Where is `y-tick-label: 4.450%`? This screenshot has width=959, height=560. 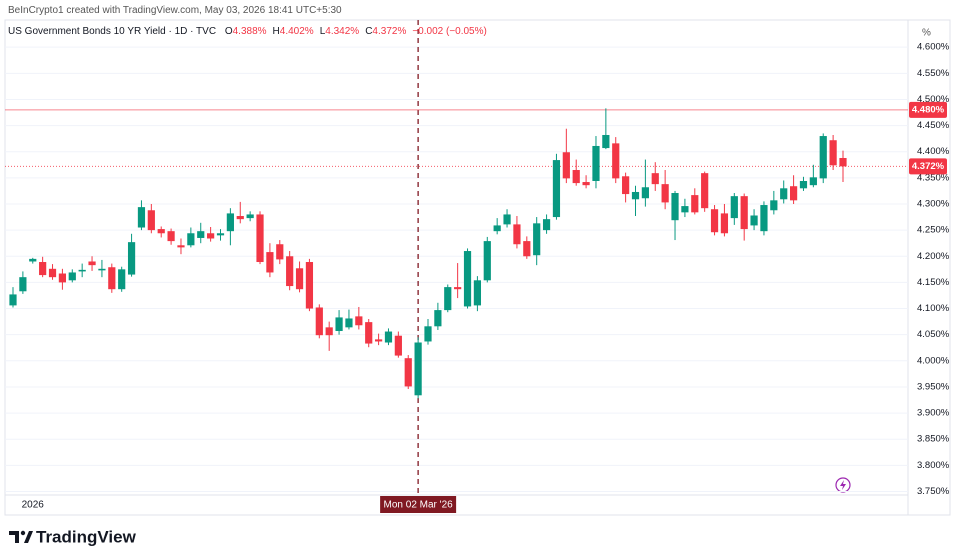
y-tick-label: 4.450% is located at coordinates (933, 125).